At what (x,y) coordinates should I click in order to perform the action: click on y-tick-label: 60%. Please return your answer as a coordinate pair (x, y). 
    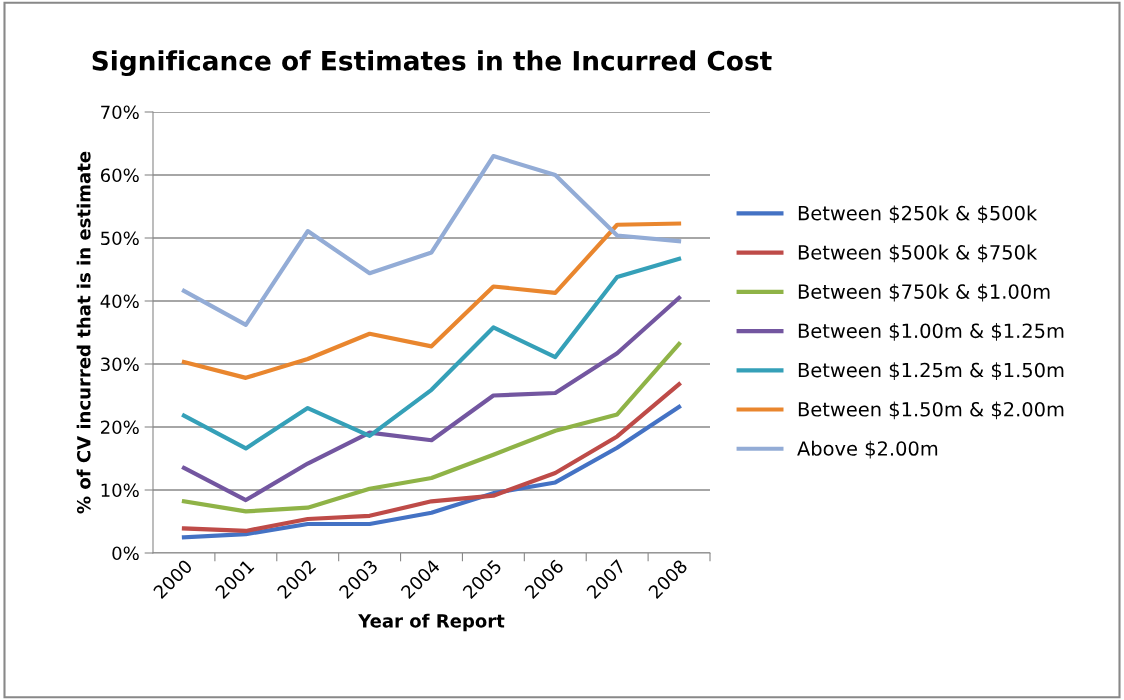
    Looking at the image, I should click on (119, 175).